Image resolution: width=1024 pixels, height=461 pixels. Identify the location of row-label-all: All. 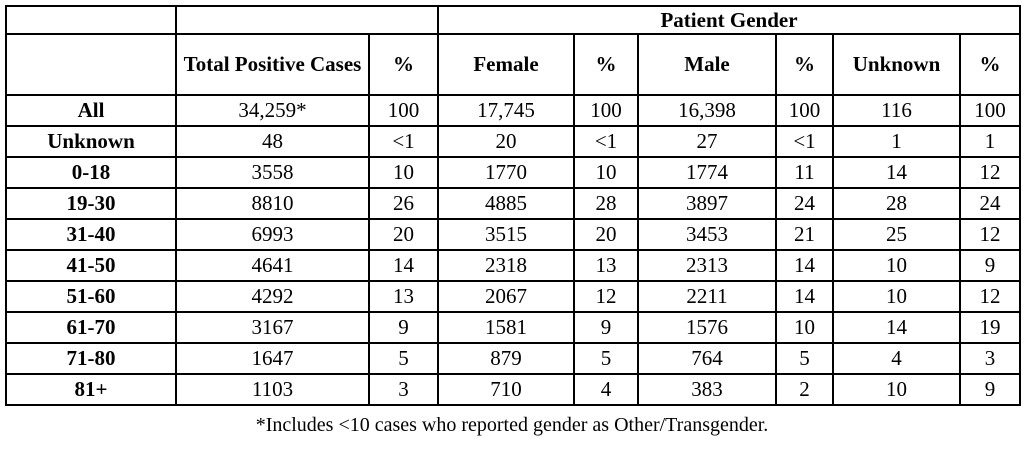
(91, 110).